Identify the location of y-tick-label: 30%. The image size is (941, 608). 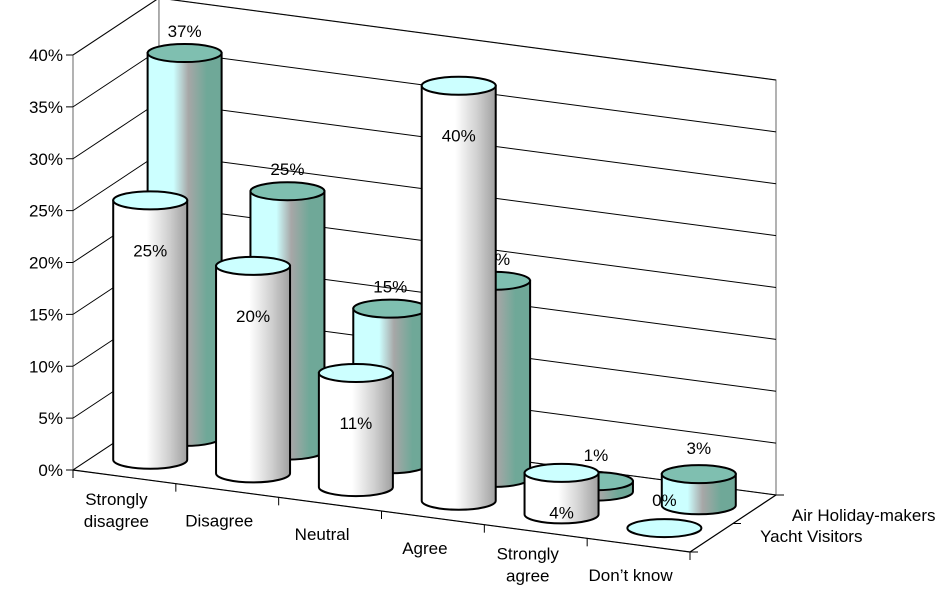
(46, 159).